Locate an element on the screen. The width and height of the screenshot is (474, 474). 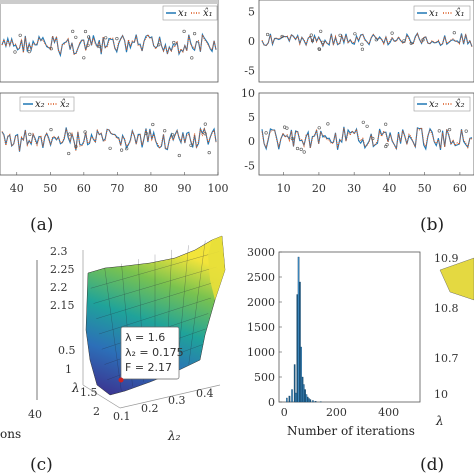
a-xtick-90: 90 is located at coordinates (184, 188).